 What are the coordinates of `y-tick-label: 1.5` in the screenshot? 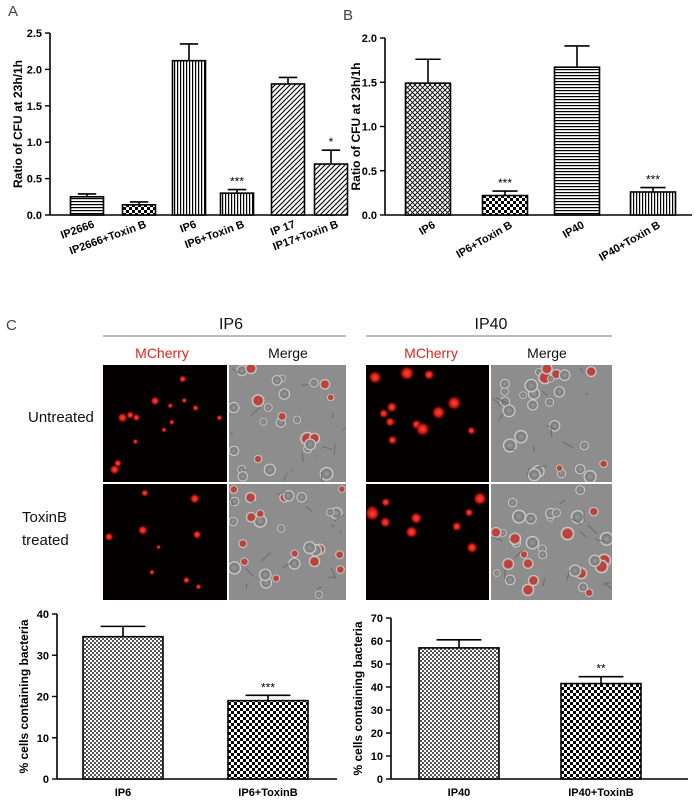 It's located at (34, 107).